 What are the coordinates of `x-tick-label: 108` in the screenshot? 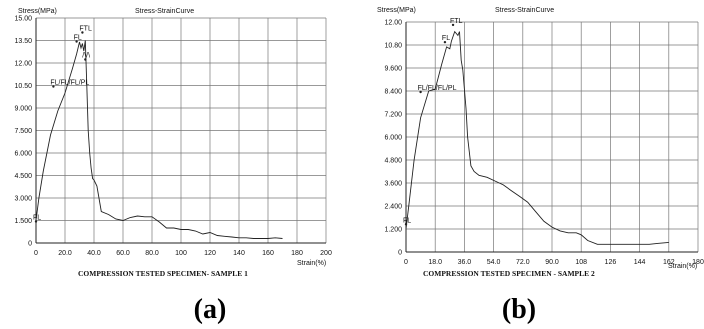 It's located at (581, 262).